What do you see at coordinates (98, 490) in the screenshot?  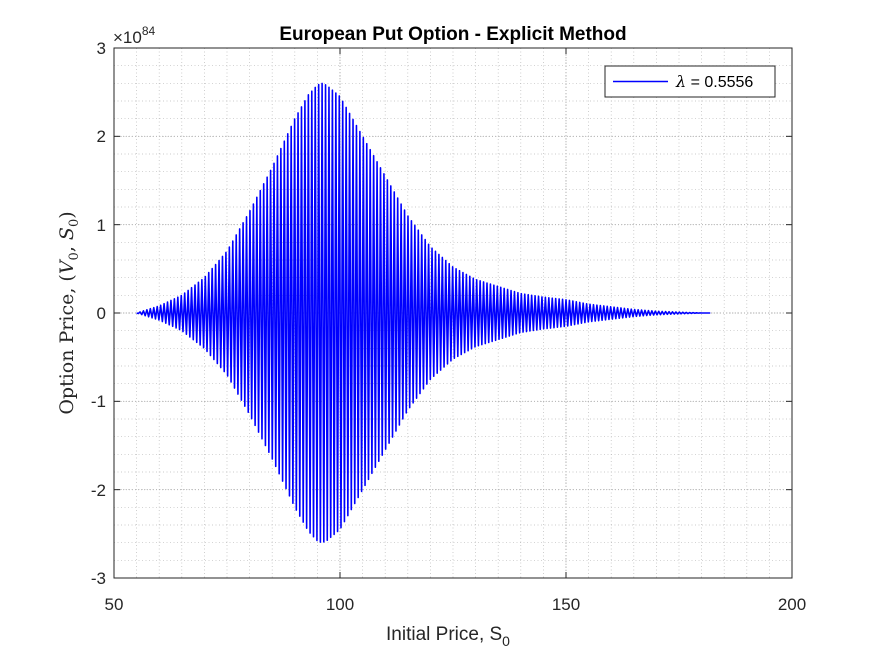 I see `y-tick-label: -2` at bounding box center [98, 490].